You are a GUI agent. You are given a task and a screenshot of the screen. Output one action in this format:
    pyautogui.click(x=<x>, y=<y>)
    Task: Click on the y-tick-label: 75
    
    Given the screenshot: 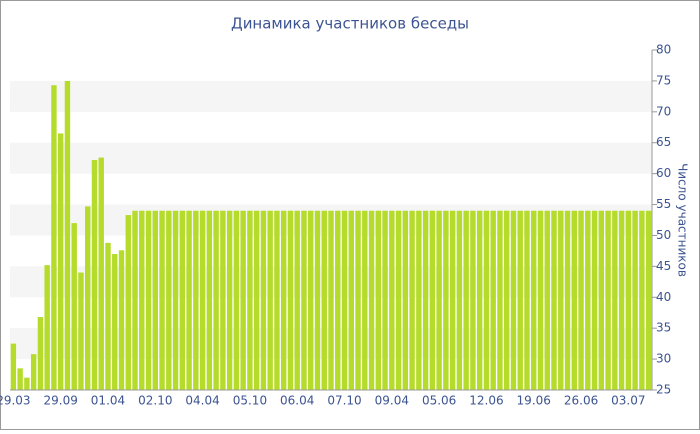 What is the action you would take?
    pyautogui.click(x=663, y=80)
    